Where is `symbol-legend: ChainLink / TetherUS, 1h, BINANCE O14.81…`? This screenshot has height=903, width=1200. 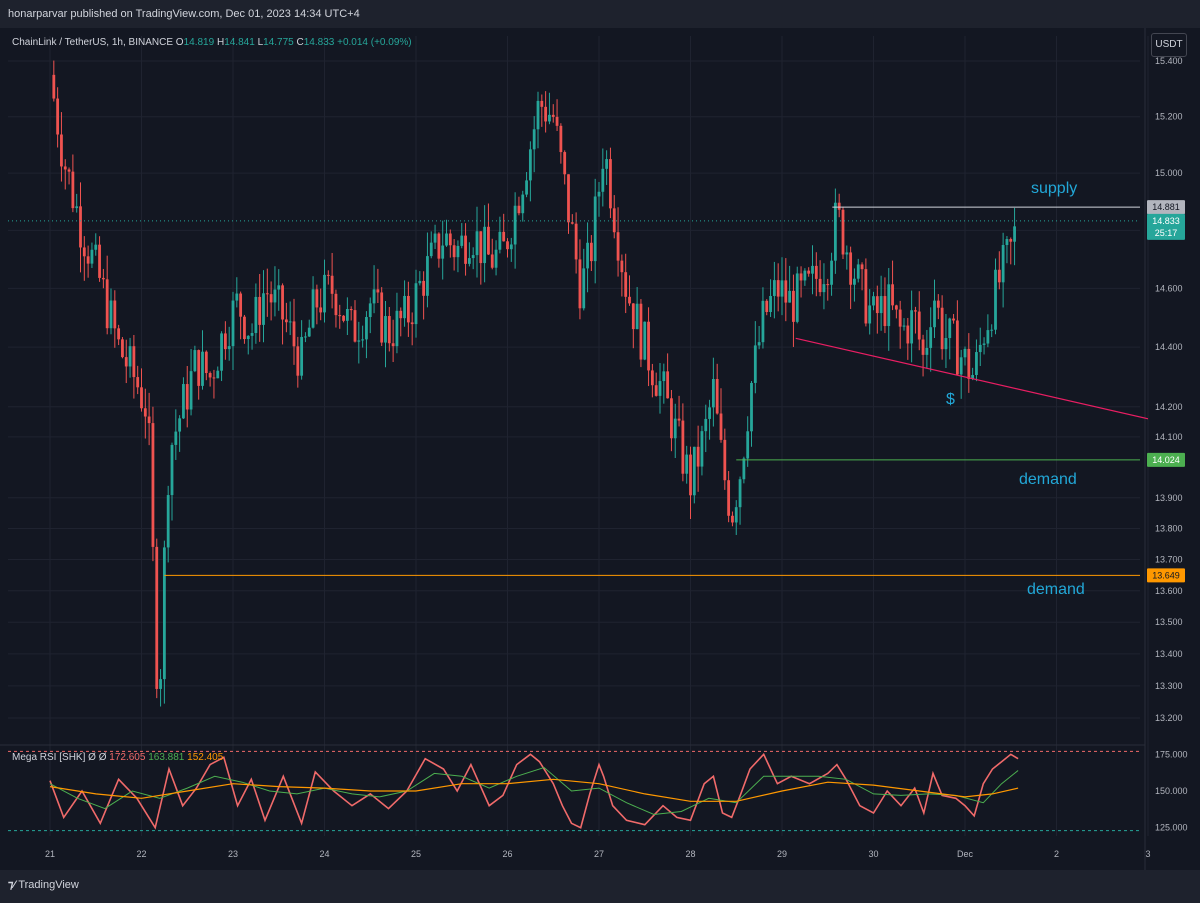
symbol-legend: ChainLink / TetherUS, 1h, BINANCE O14.81… is located at coordinates (212, 42).